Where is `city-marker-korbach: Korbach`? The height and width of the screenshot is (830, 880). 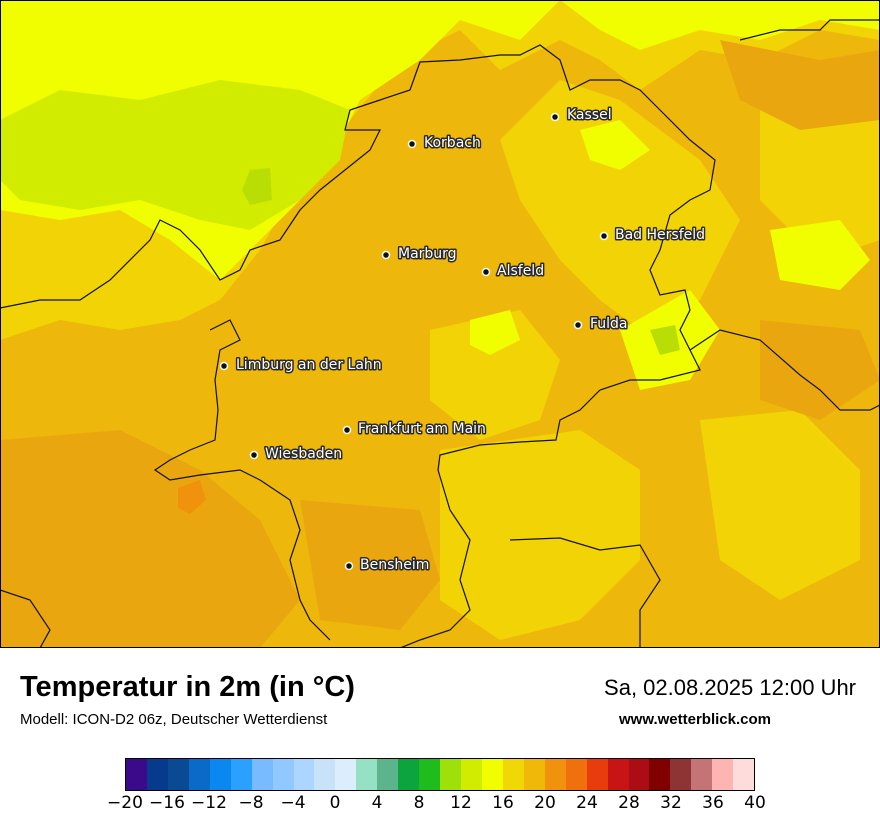 city-marker-korbach: Korbach is located at coordinates (444, 143).